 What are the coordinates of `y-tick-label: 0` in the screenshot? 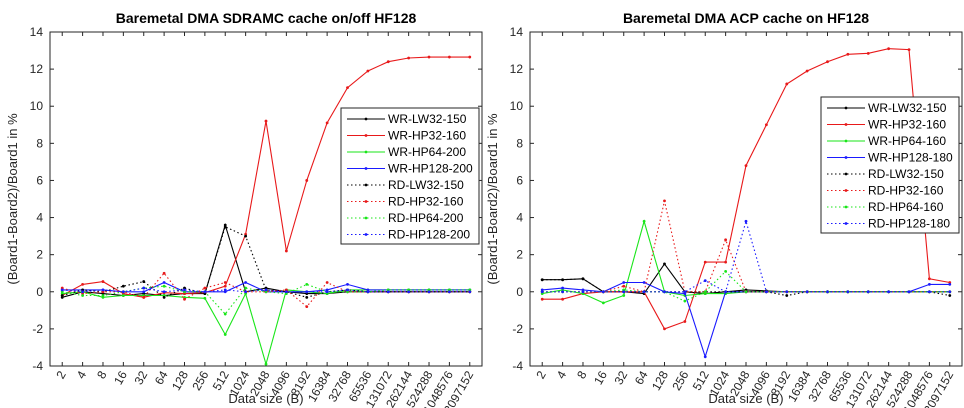 It's located at (519, 292).